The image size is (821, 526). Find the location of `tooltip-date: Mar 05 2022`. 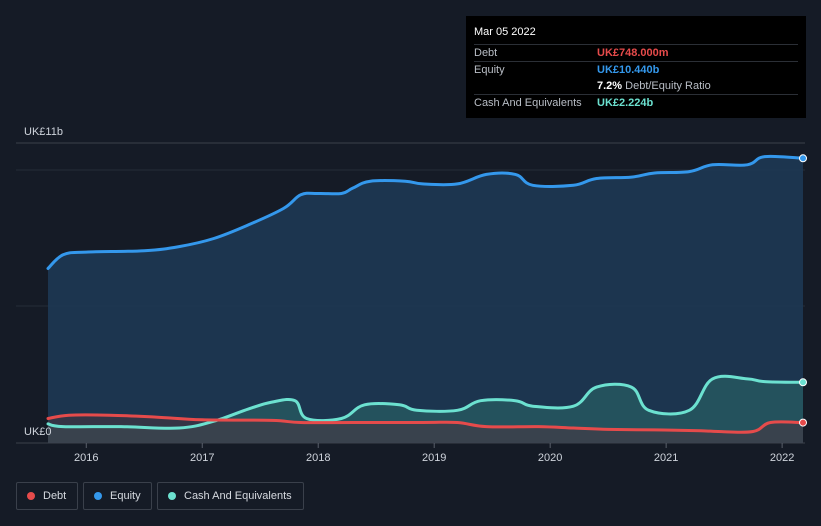

tooltip-date: Mar 05 2022 is located at coordinates (505, 32).